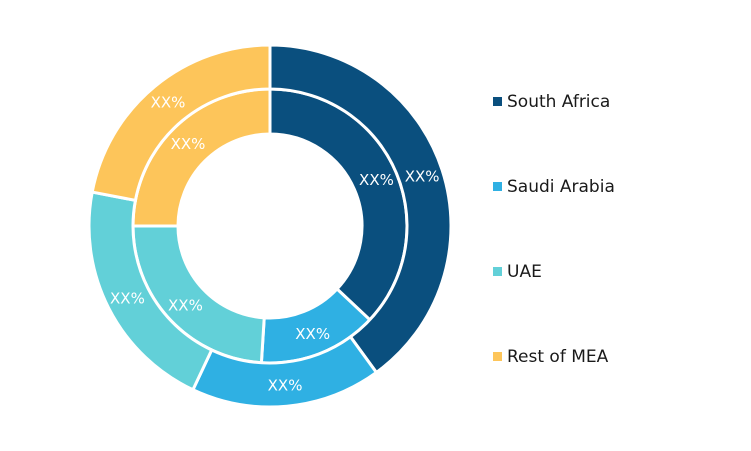  Describe the element at coordinates (312, 334) in the screenshot. I see `inner-slice-label-1: XX%` at that location.